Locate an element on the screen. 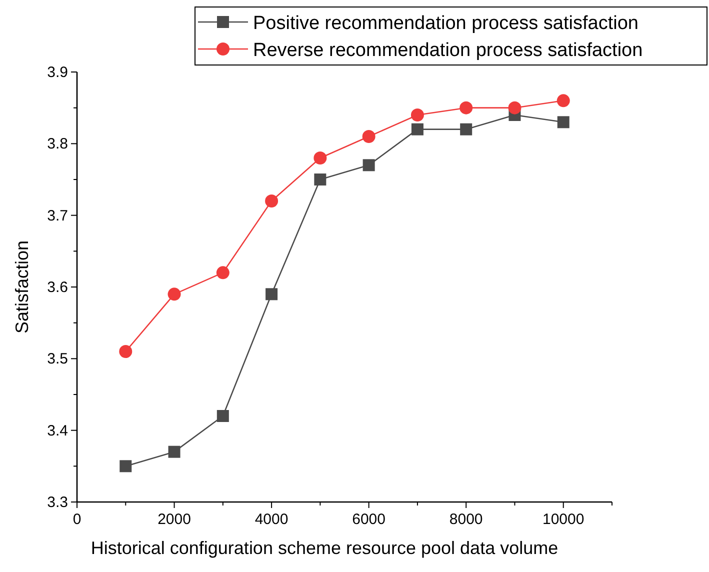  x-tick-label: 4000 is located at coordinates (271, 519).